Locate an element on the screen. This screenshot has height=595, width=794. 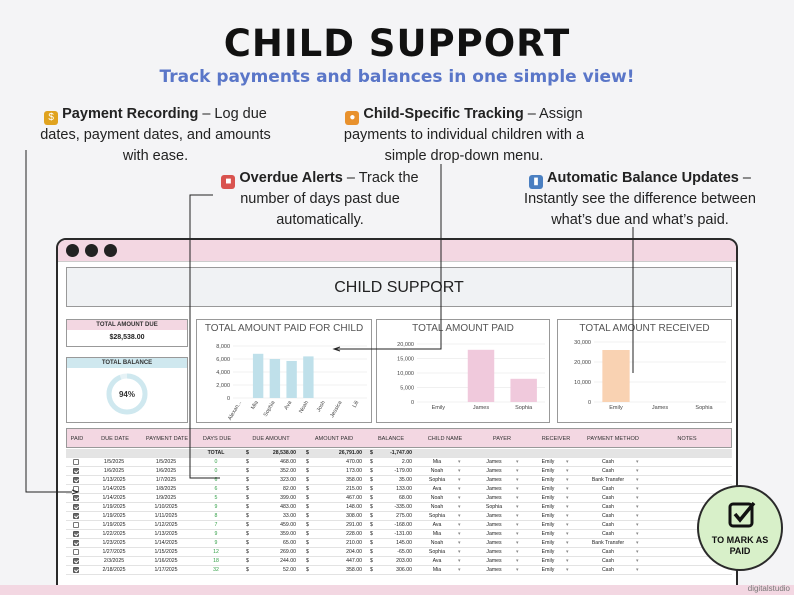
column-header: PAYMENT METHOD is located at coordinates (613, 439).